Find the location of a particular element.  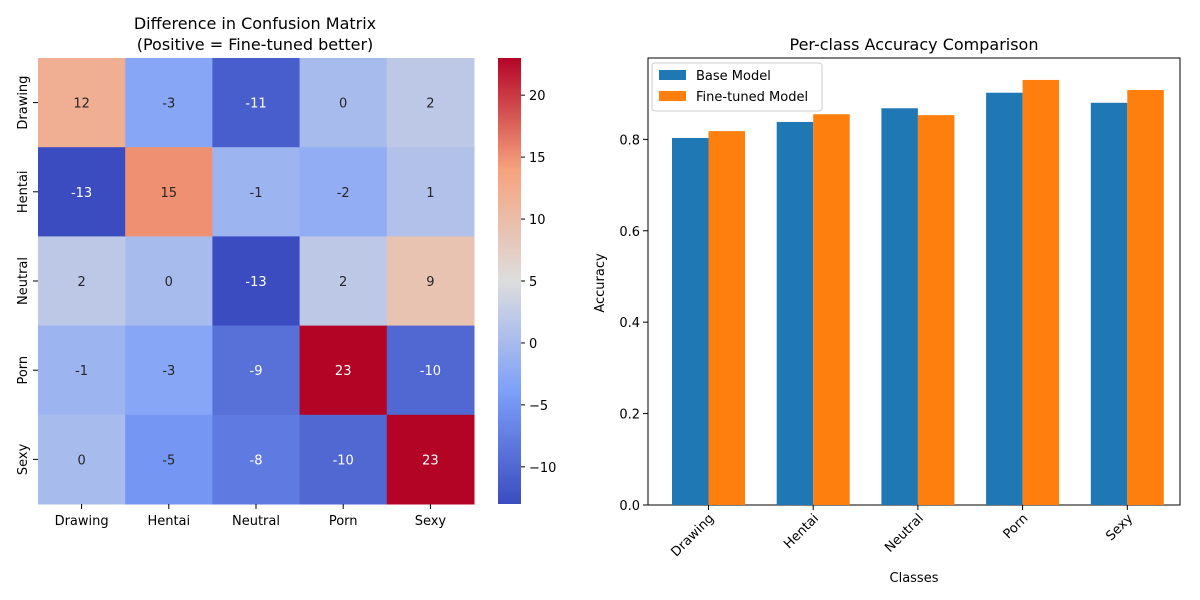

heatmap-cell-value: -11 is located at coordinates (255, 104).